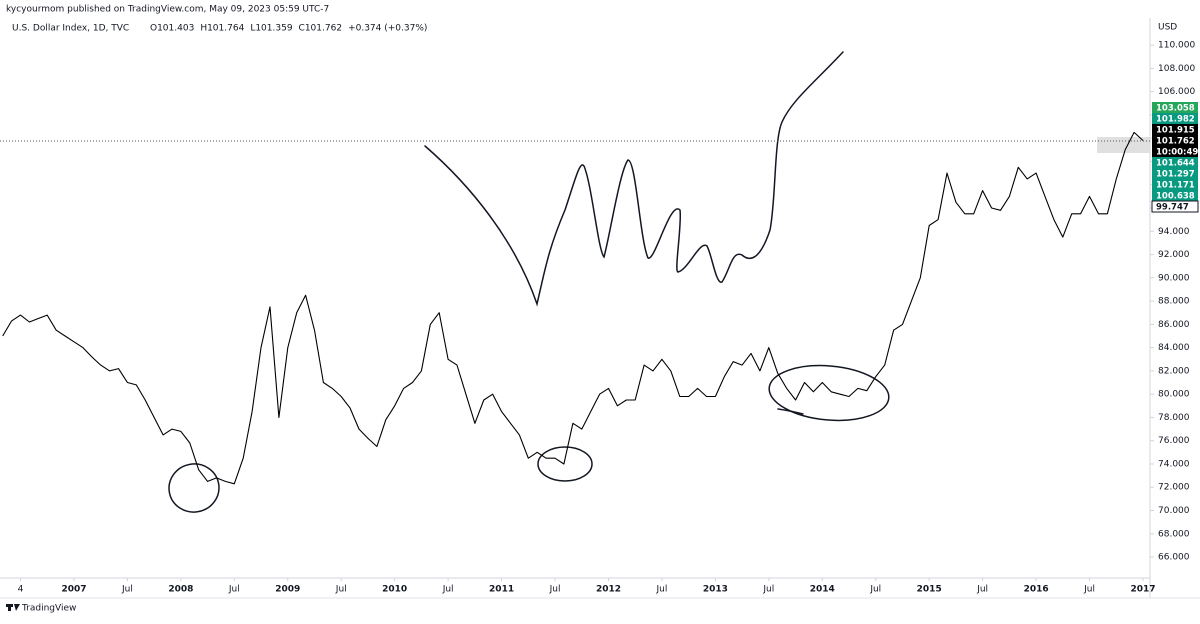 The image size is (1200, 624). I want to click on x-tick-label: 2007, so click(73, 590).